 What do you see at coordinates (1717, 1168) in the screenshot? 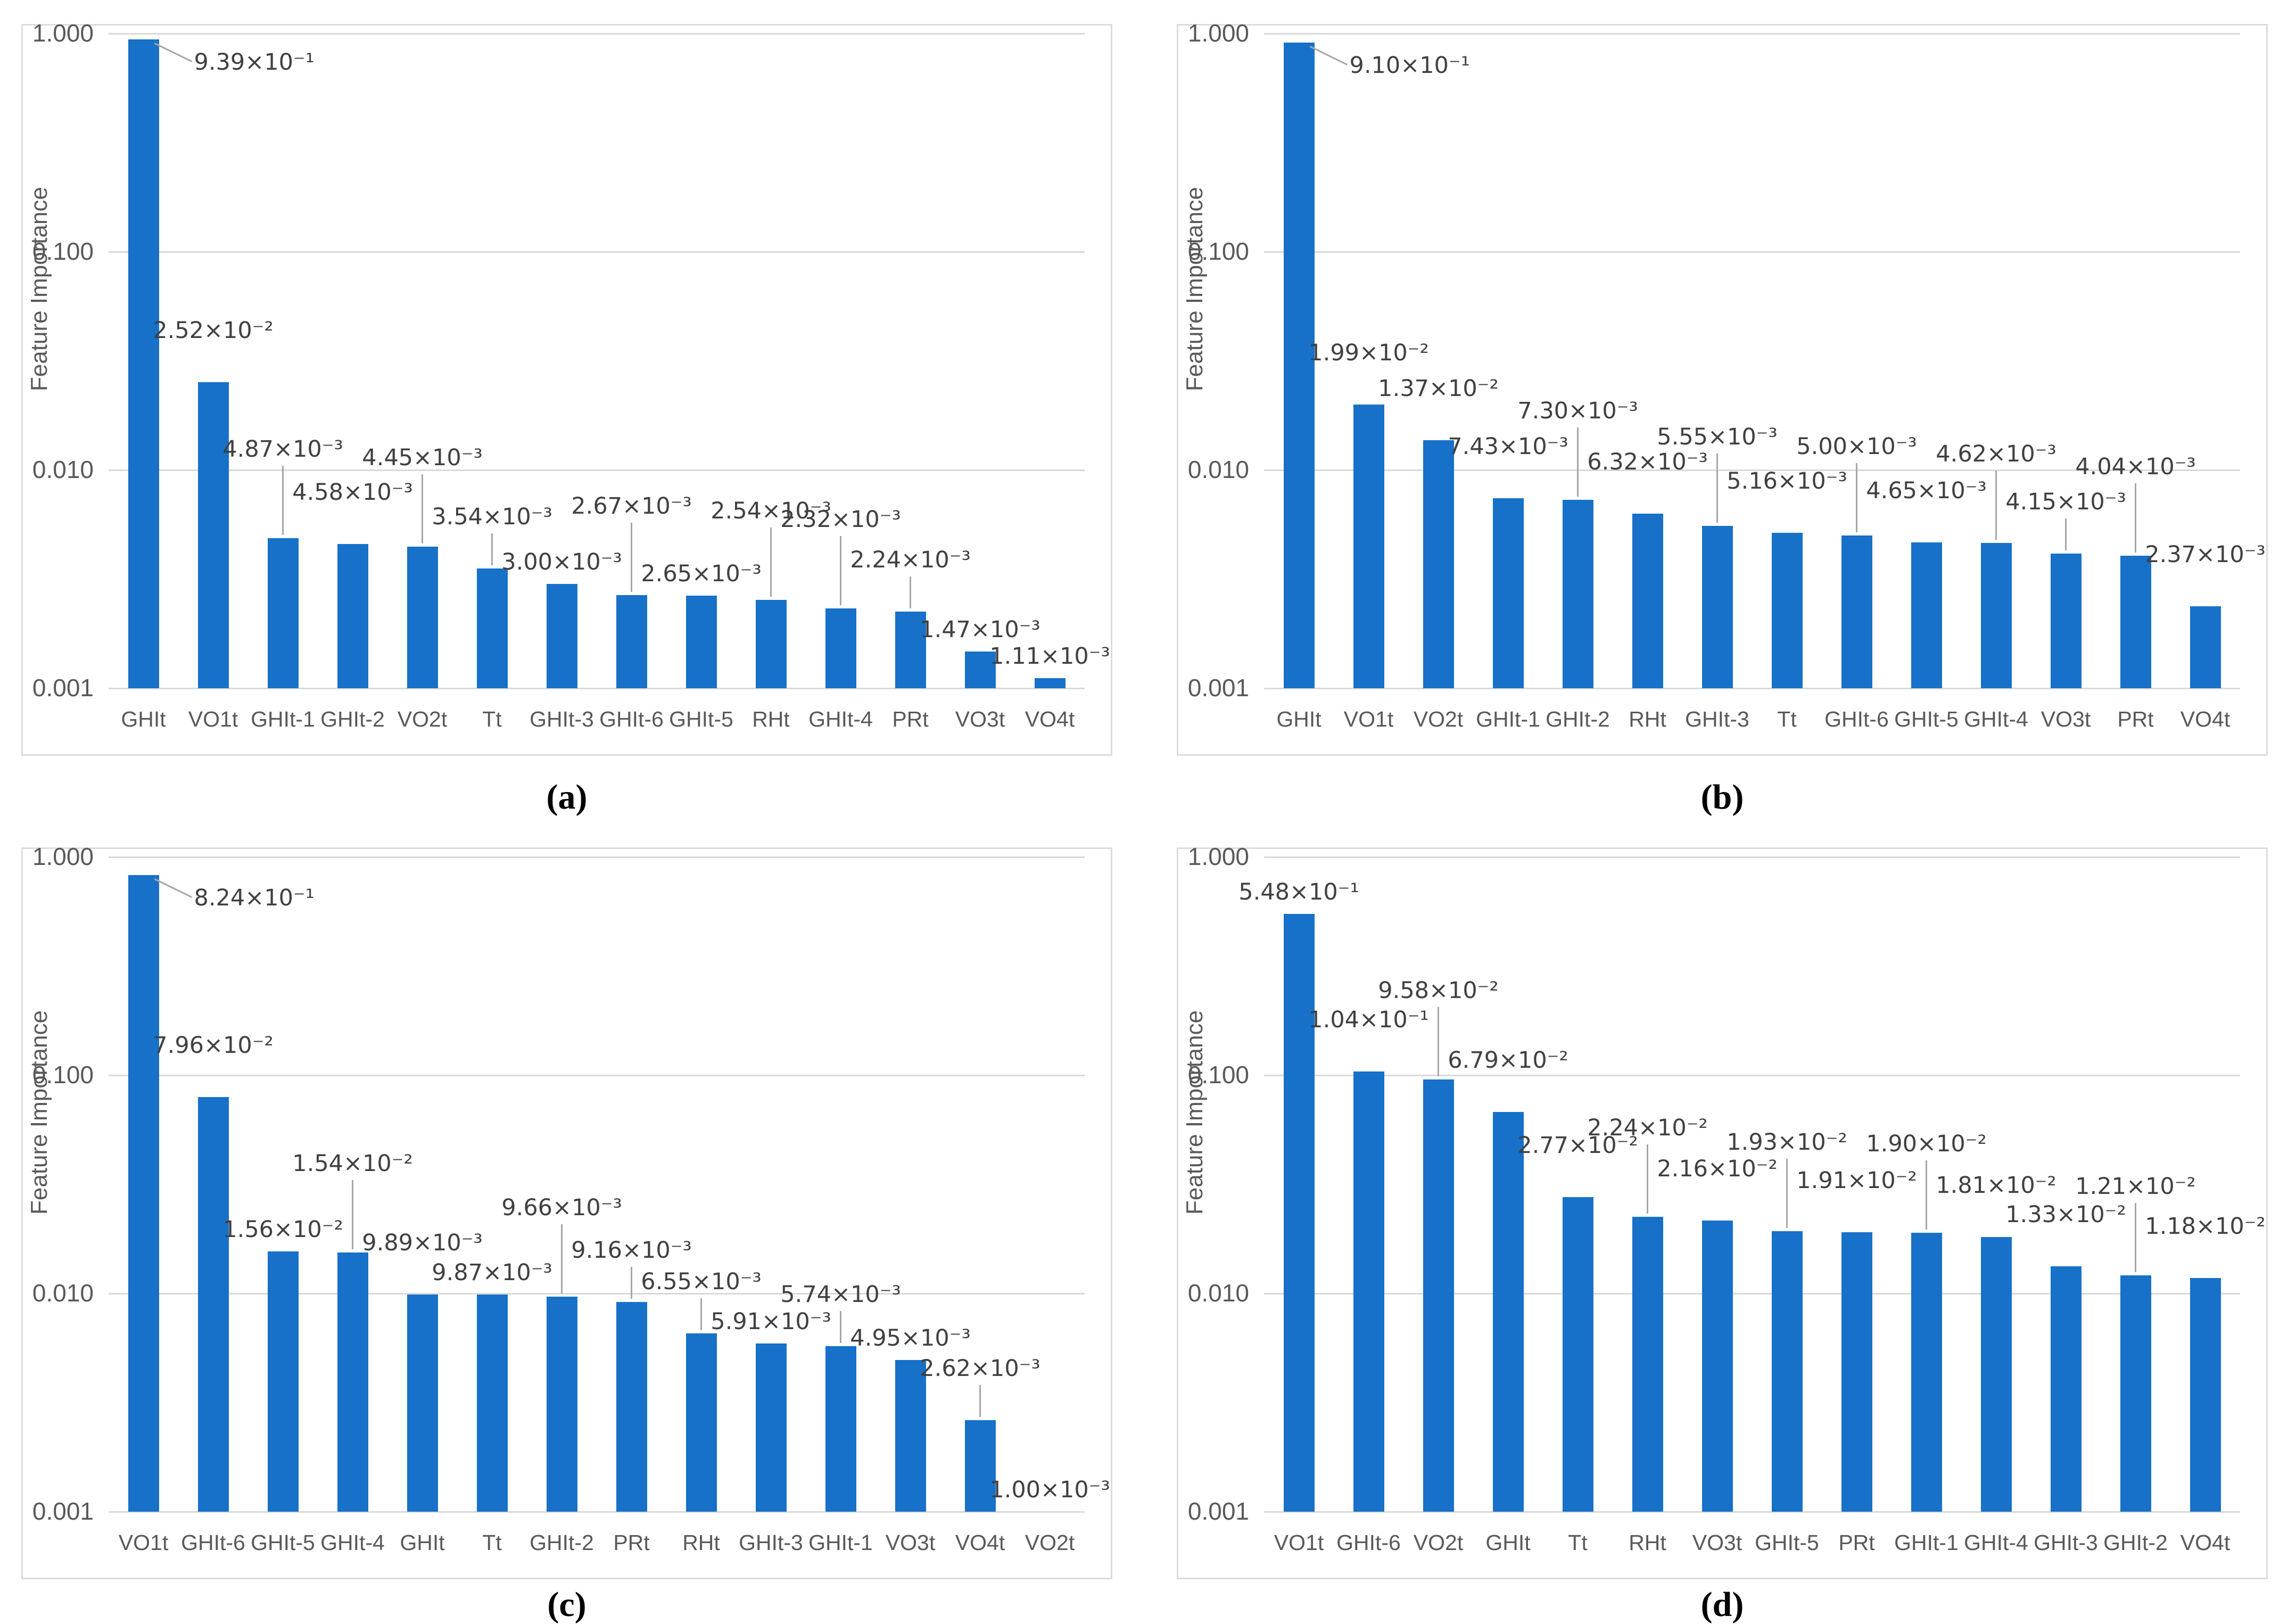
I see `value-label: 2.16×10⁻²` at bounding box center [1717, 1168].